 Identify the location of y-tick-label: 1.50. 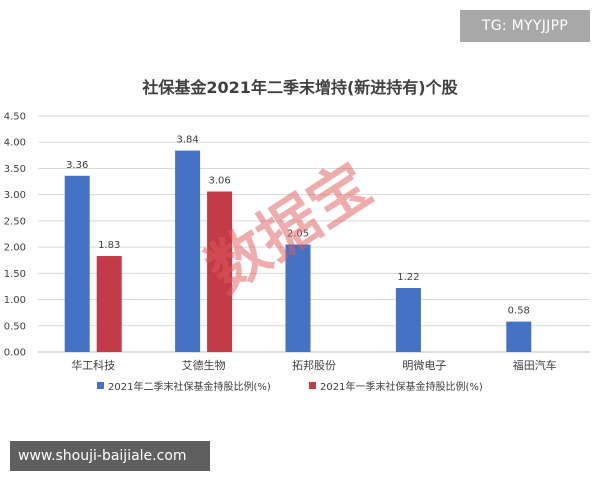
(15, 274).